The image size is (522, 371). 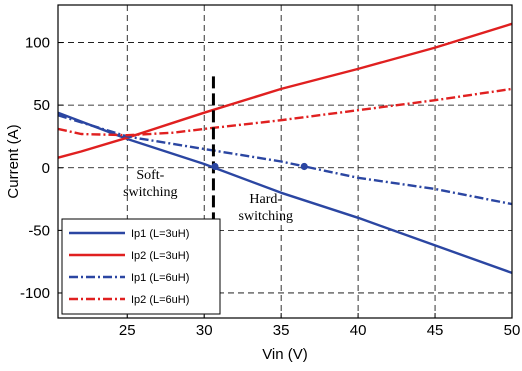 What do you see at coordinates (265, 199) in the screenshot?
I see `region-annotation-line: Hard-` at bounding box center [265, 199].